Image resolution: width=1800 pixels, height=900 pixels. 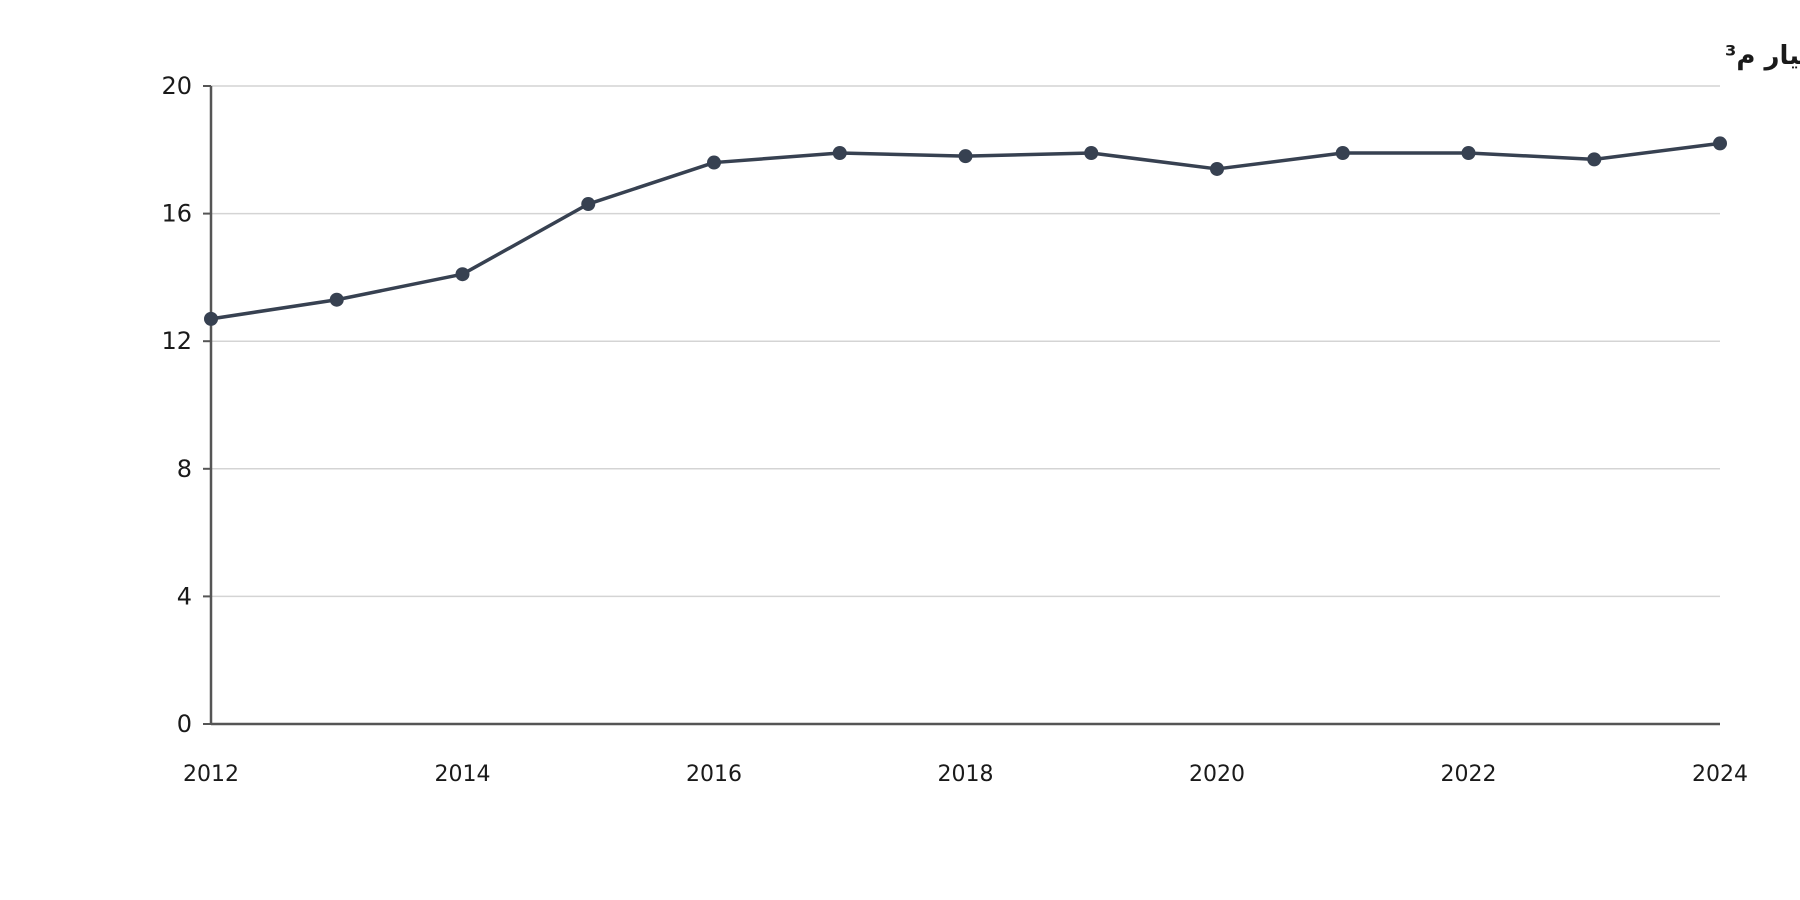 I want to click on y-tick-label: 20, so click(x=176, y=86).